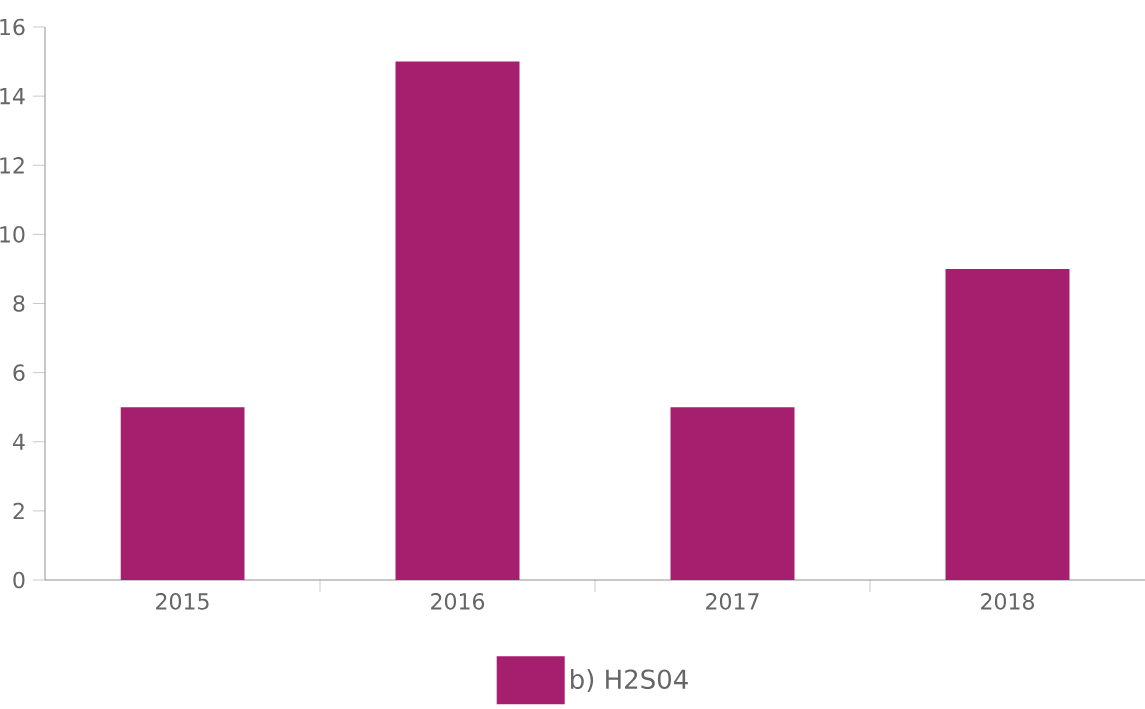 The height and width of the screenshot is (709, 1145). What do you see at coordinates (12, 96) in the screenshot?
I see `y-tick-label: 14` at bounding box center [12, 96].